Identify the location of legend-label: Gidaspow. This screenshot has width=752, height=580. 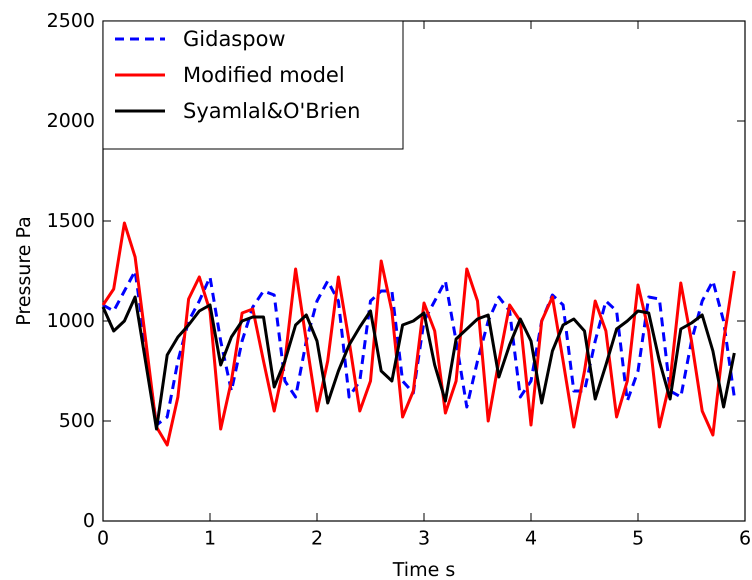
(234, 39).